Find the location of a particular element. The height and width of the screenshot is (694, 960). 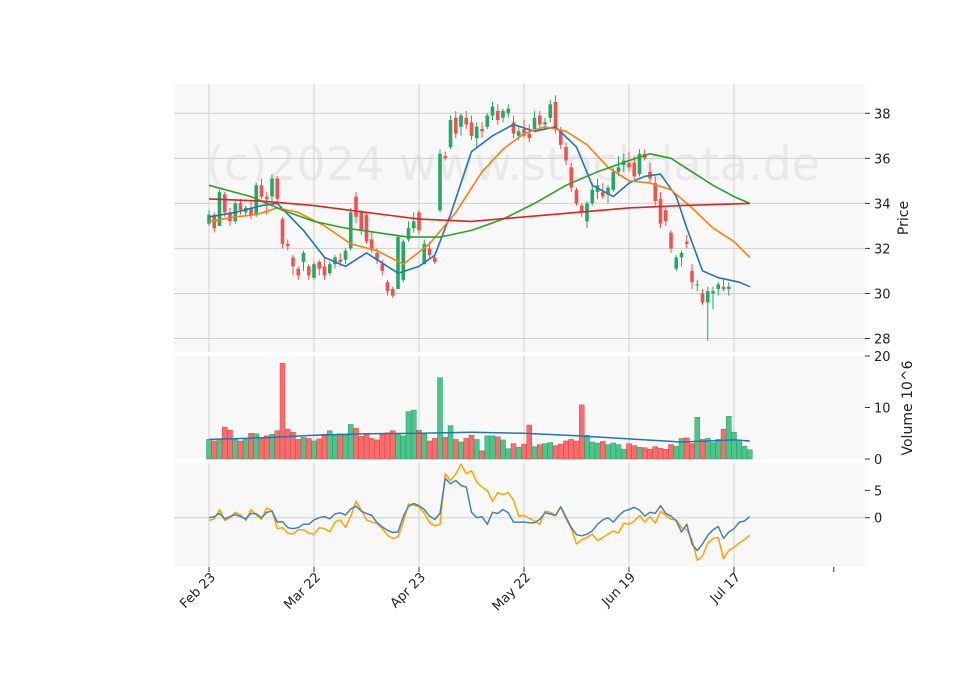

watermark: (c)2024 www.stockdata.de is located at coordinates (513, 164).